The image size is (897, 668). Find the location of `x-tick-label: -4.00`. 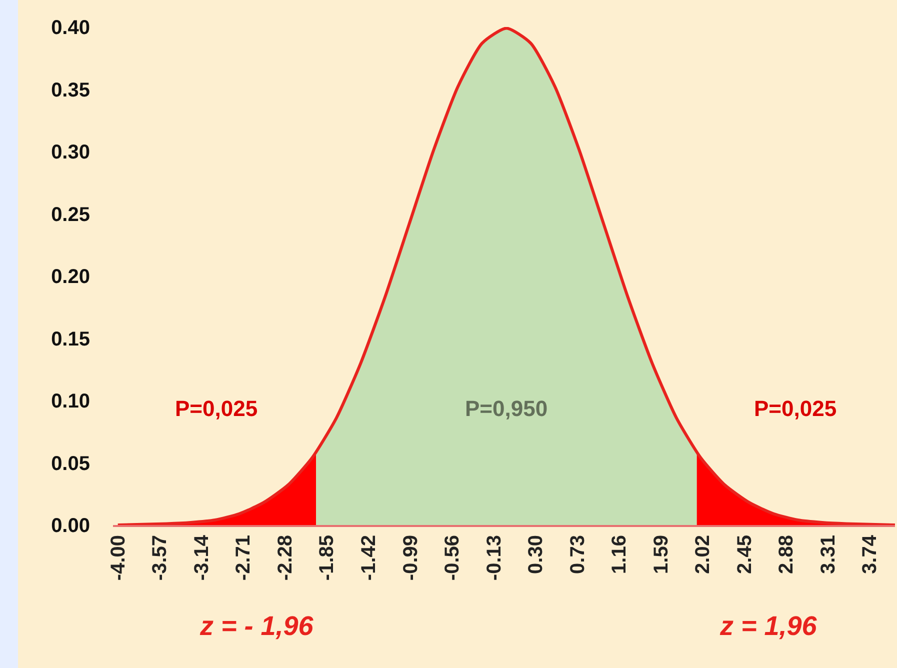

x-tick-label: -4.00 is located at coordinates (118, 558).